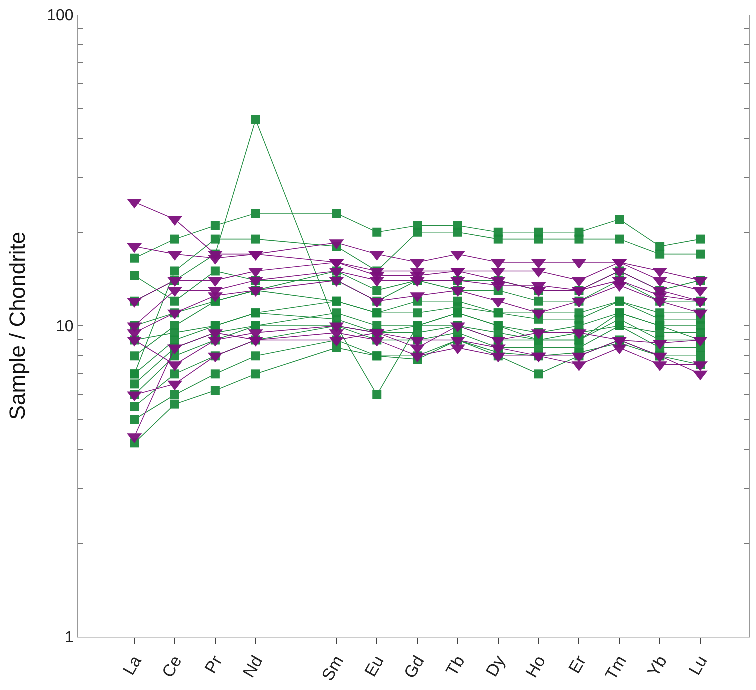 The image size is (756, 690). I want to click on y-axis-title: Sample / Chondrite, so click(17, 326).